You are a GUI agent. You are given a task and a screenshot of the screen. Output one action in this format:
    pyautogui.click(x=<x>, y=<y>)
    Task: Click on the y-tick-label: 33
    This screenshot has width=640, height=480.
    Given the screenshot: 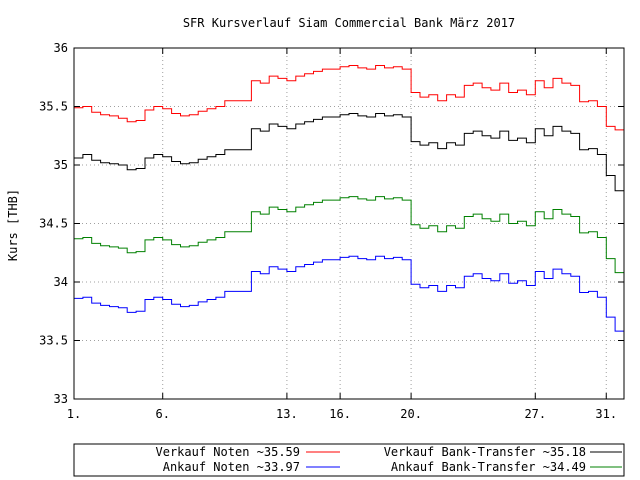 What is the action you would take?
    pyautogui.click(x=61, y=399)
    